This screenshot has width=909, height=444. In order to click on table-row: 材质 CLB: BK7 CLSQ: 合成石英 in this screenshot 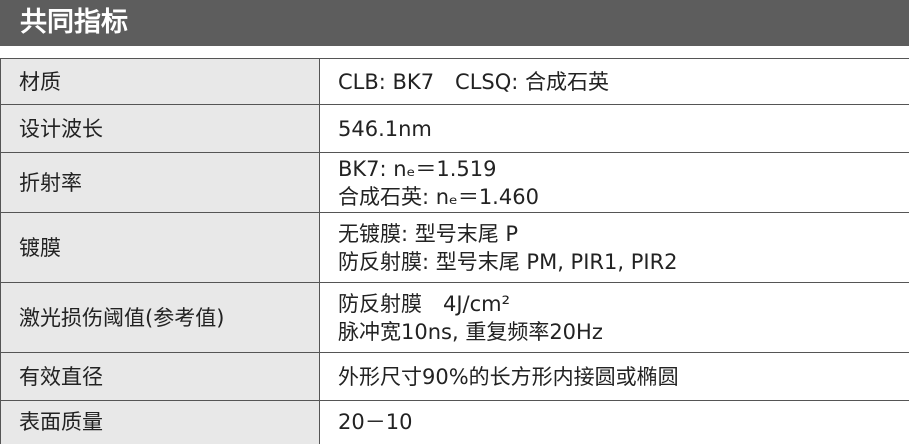, I will do `click(455, 82)`.